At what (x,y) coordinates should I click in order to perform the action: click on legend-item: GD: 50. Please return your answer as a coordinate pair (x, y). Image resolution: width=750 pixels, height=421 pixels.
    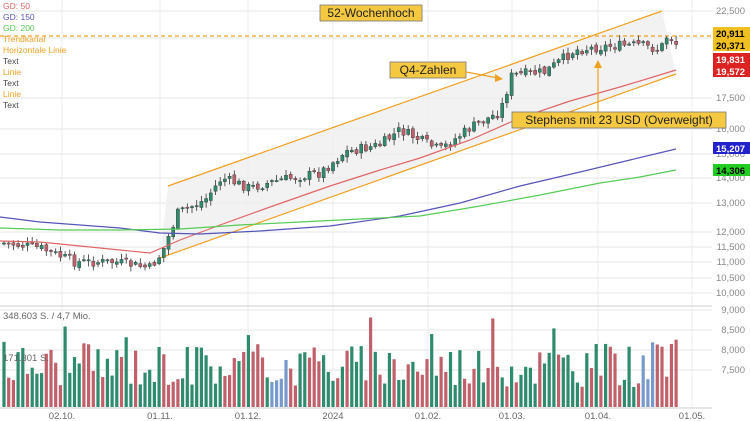
    Looking at the image, I should click on (16, 6).